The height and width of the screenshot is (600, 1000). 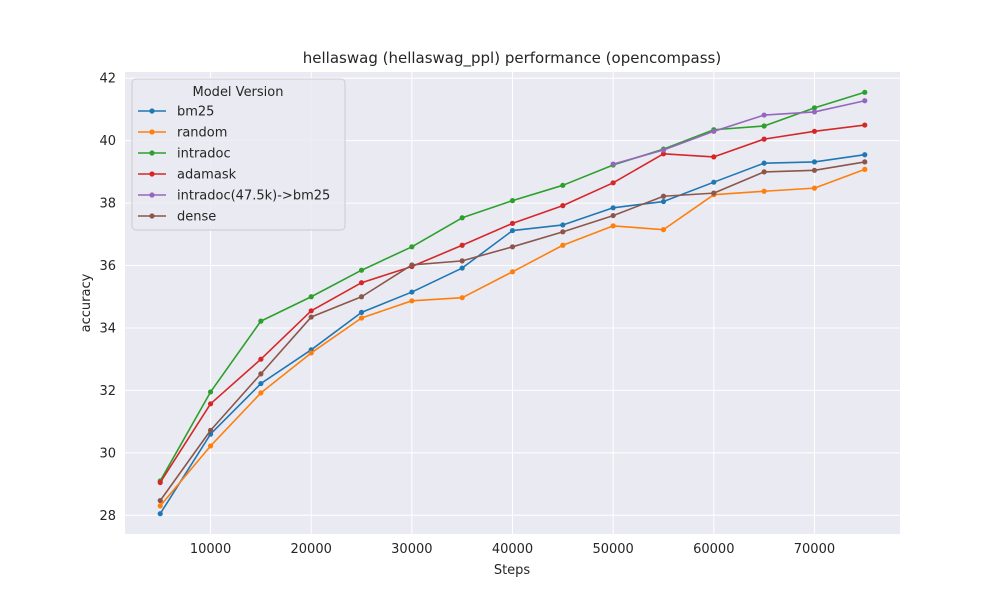 I want to click on x-tick-label: 10000, so click(x=210, y=549).